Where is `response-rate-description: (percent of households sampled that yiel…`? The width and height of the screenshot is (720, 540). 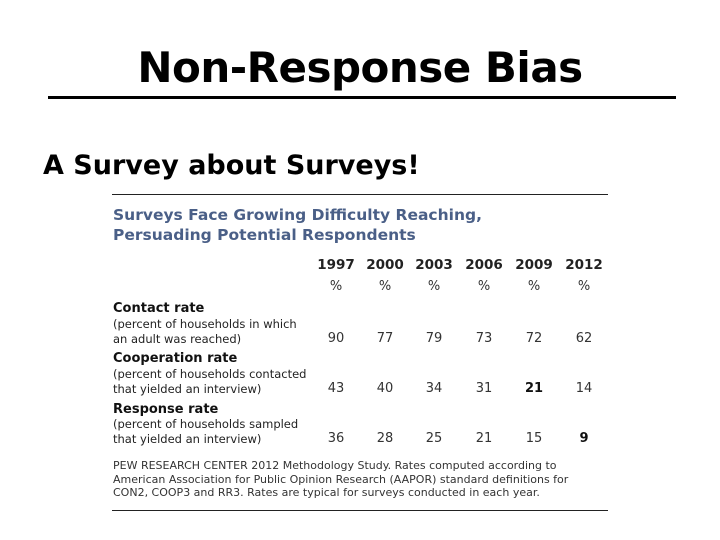
response-rate-description: (percent of households sampled that yiel… is located at coordinates (218, 431).